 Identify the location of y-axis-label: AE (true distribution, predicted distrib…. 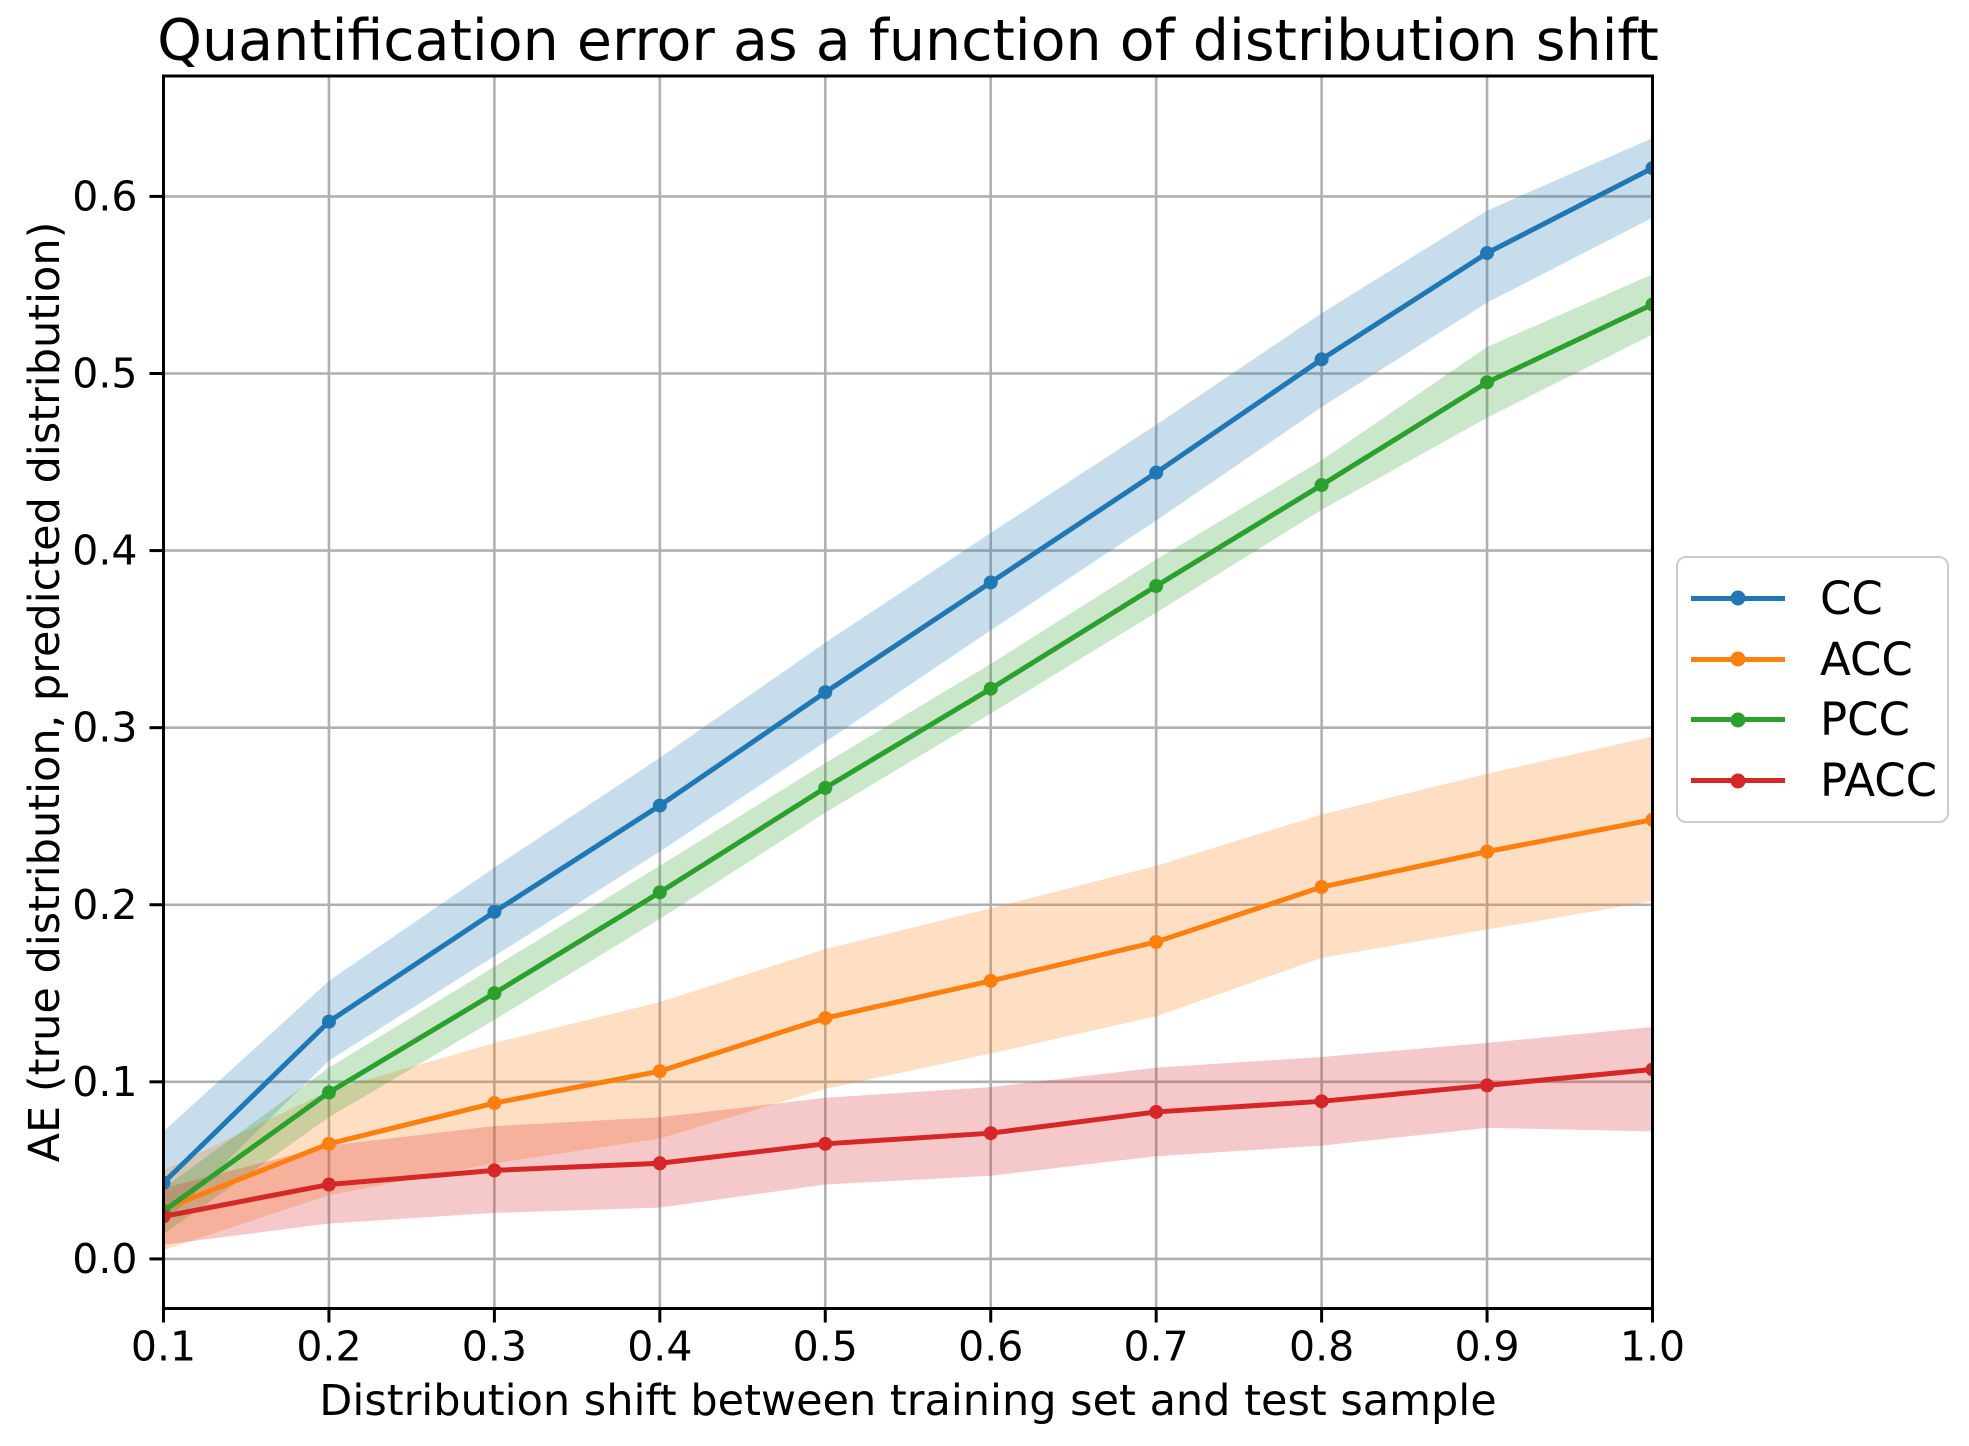
(45, 692).